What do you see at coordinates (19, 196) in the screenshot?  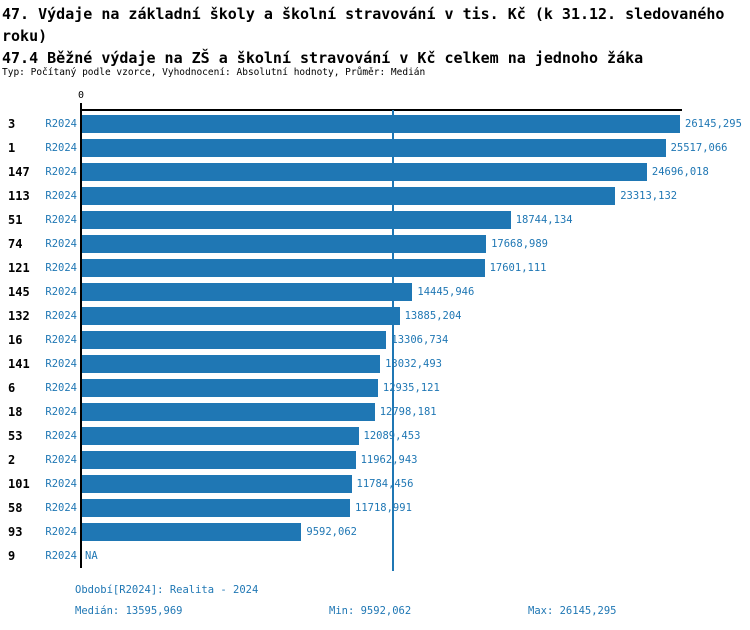 I see `row-category-label: 113` at bounding box center [19, 196].